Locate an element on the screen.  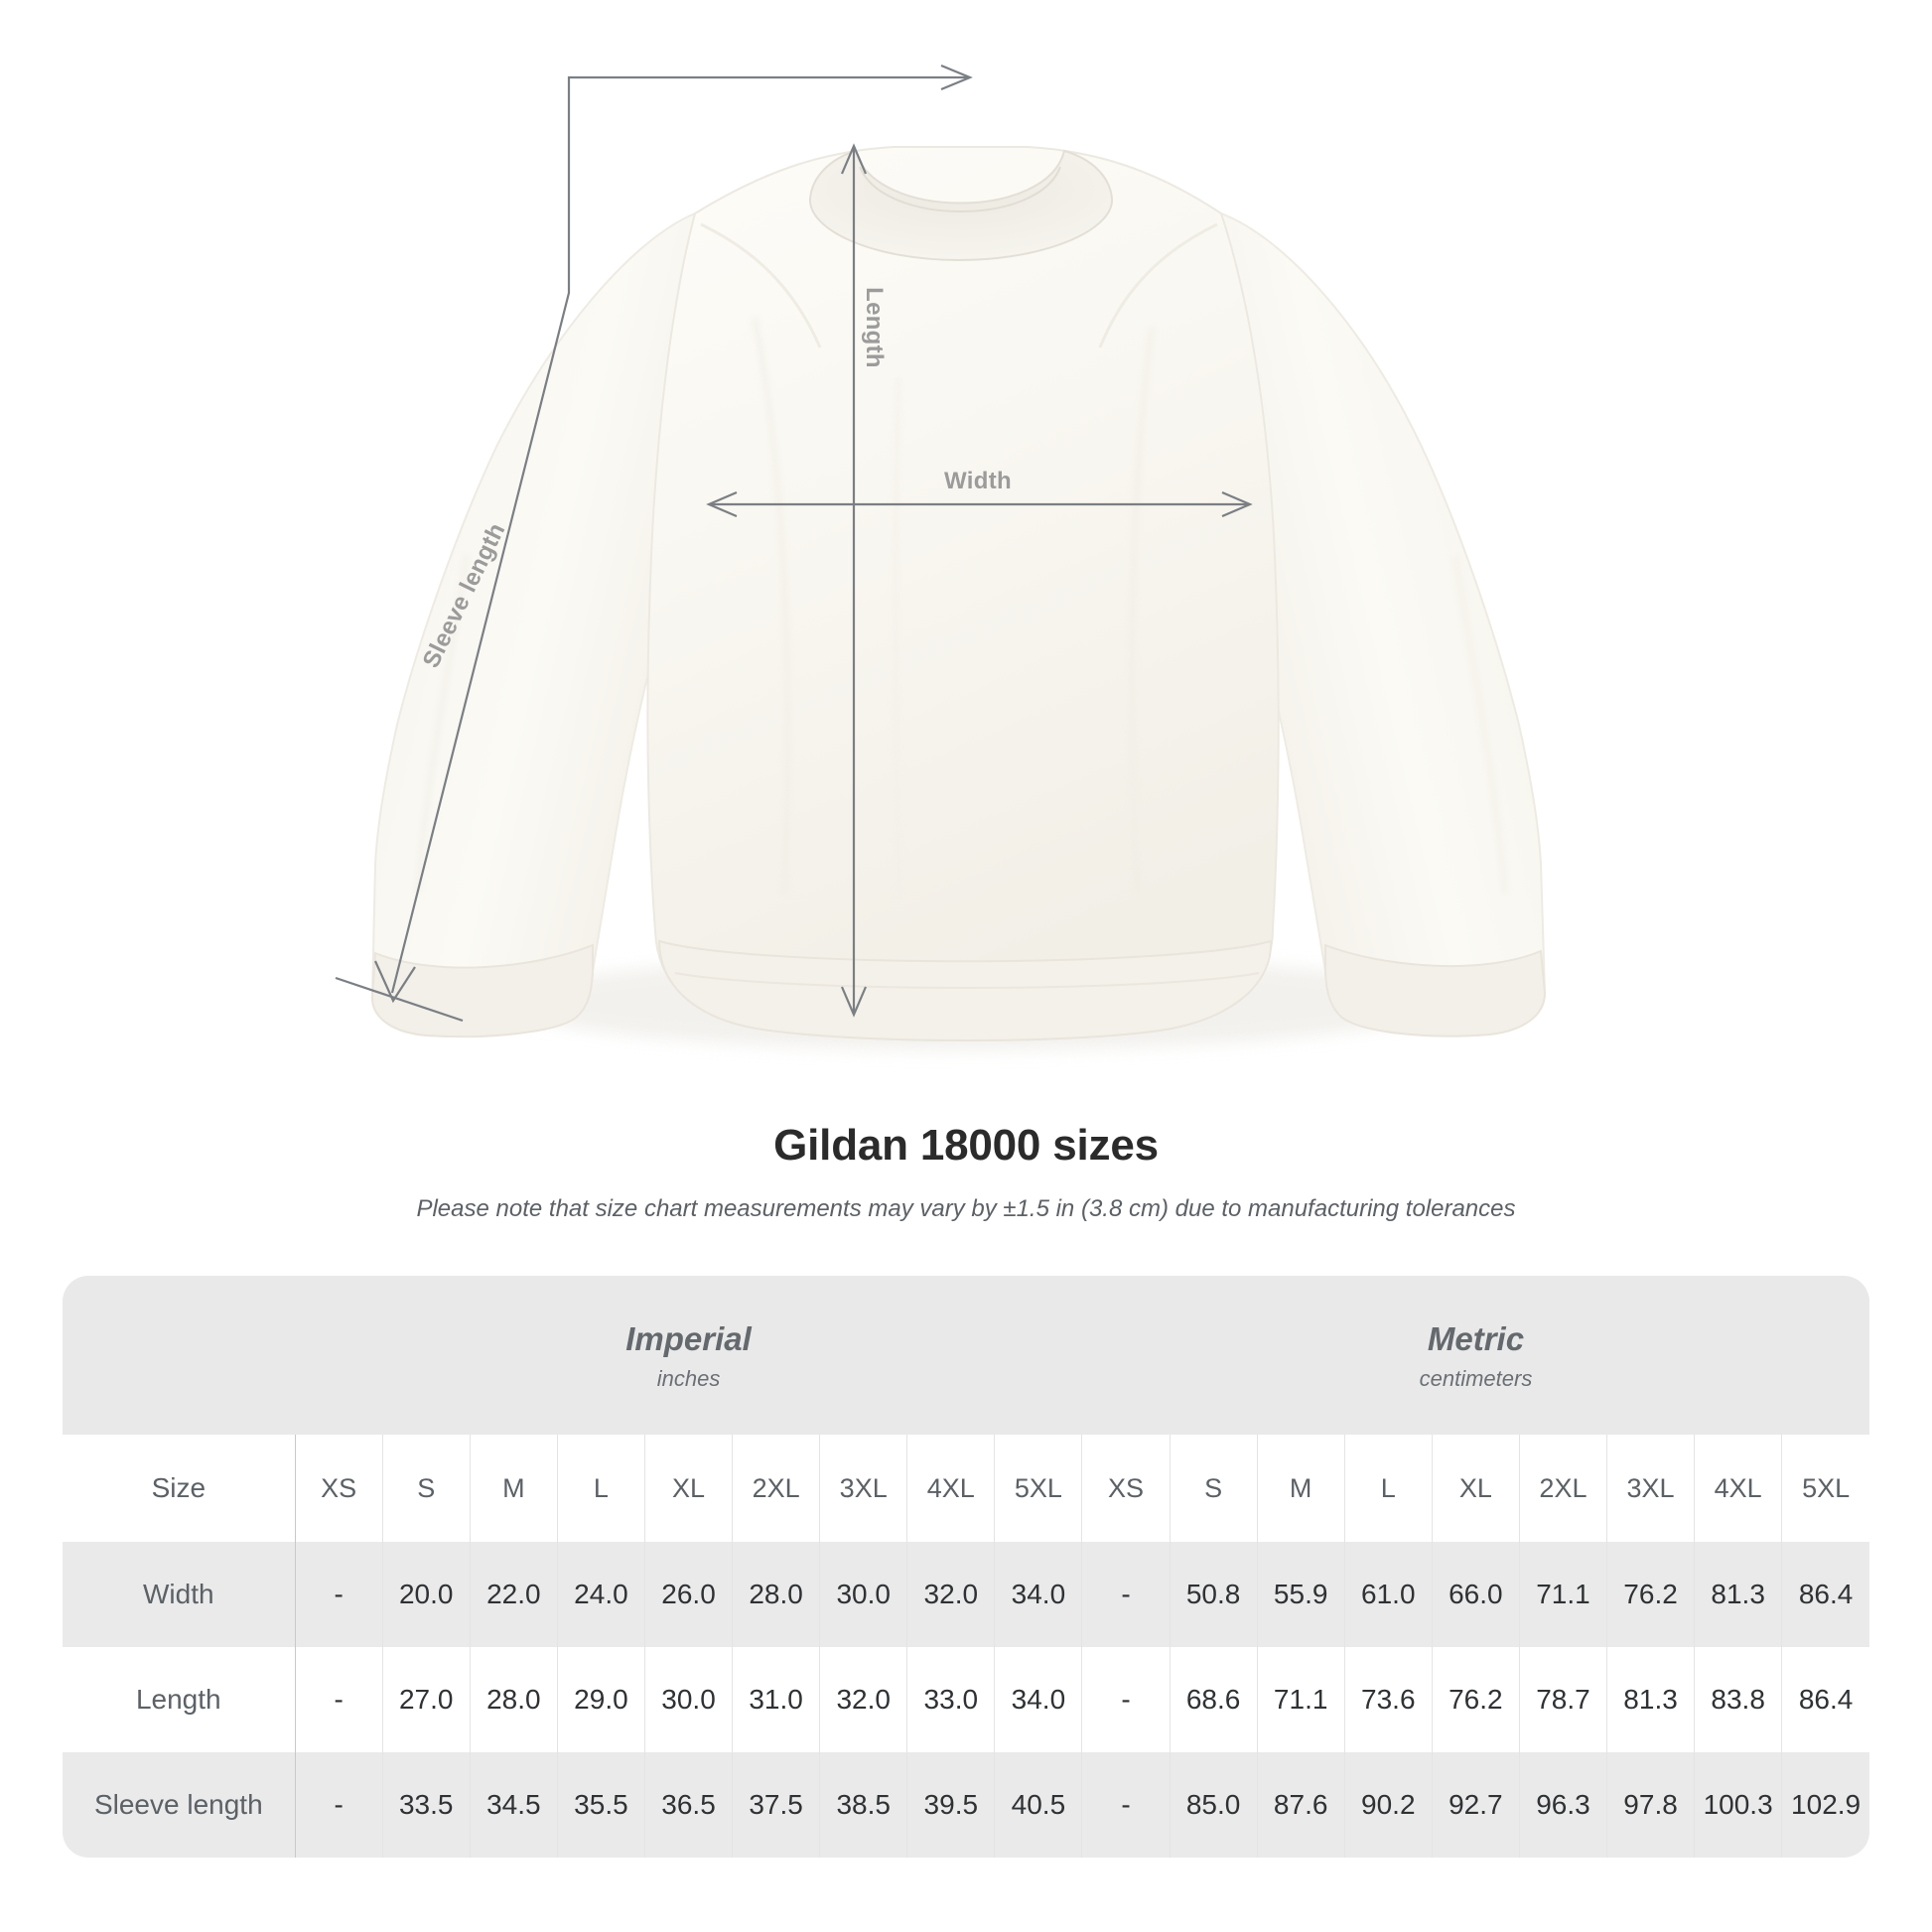
cell-length-imperial-s: 27.0 is located at coordinates (426, 1700).